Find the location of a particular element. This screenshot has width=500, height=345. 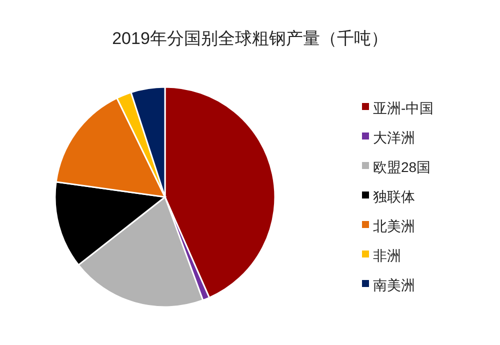

legend-label: 欧盟28国 is located at coordinates (402, 167).